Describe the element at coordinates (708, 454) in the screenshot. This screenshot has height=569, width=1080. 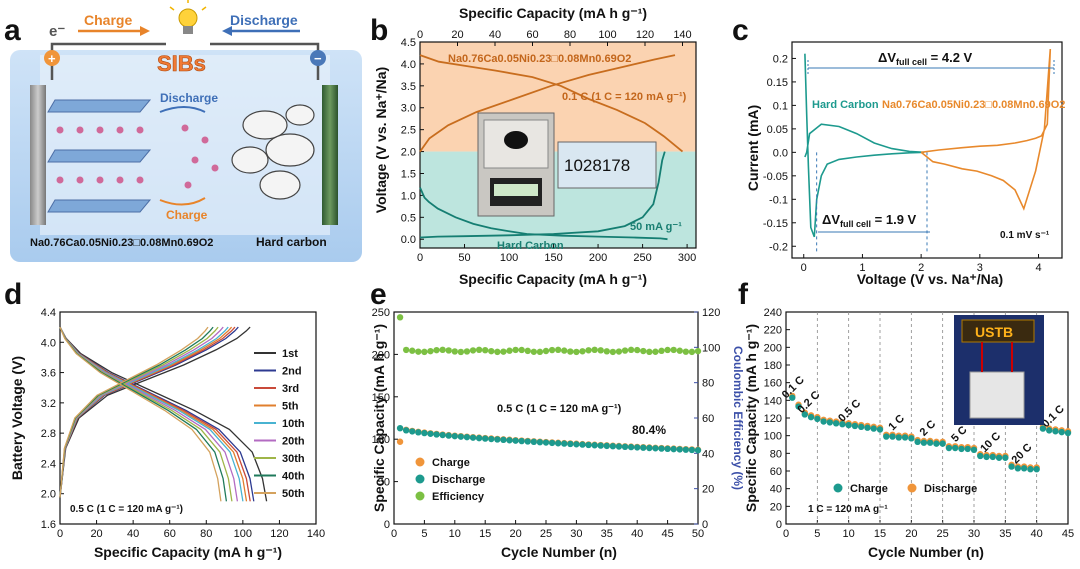
I see `panel-e-right-ytick-label: 40` at that location.